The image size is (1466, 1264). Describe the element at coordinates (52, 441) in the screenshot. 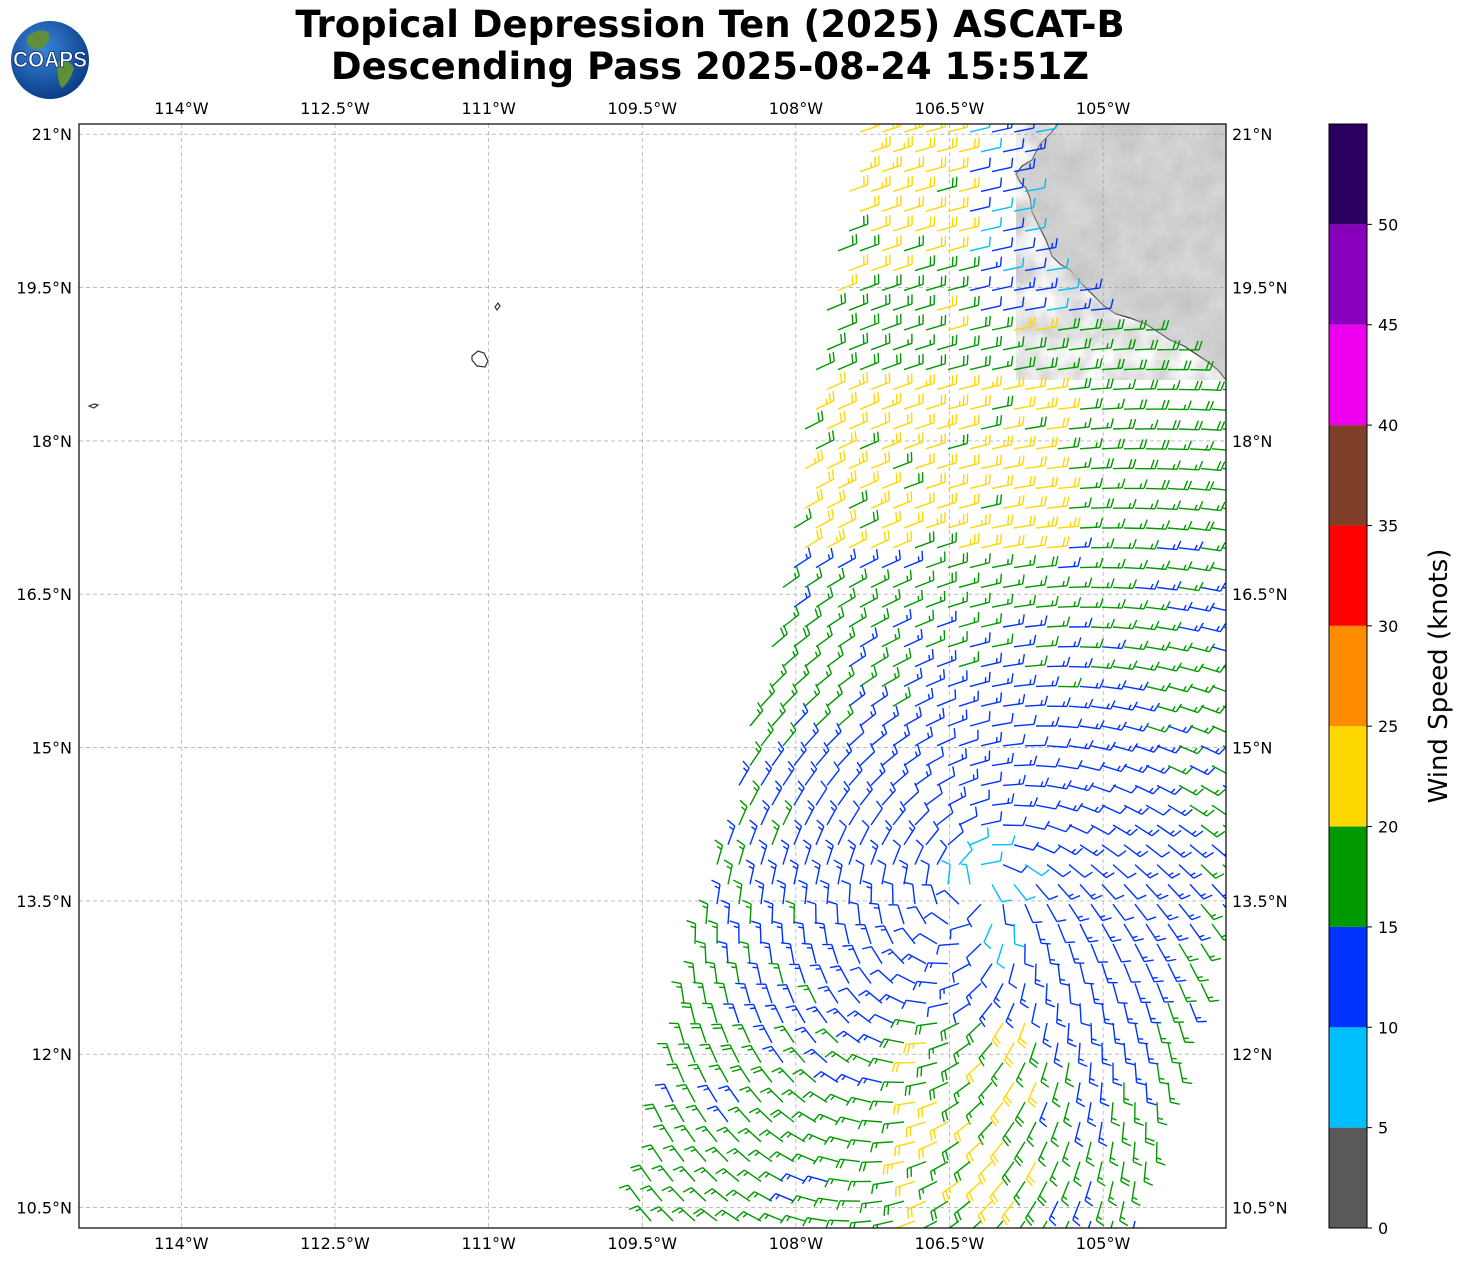

I see `lat-tick-left-5: 18°N` at that location.